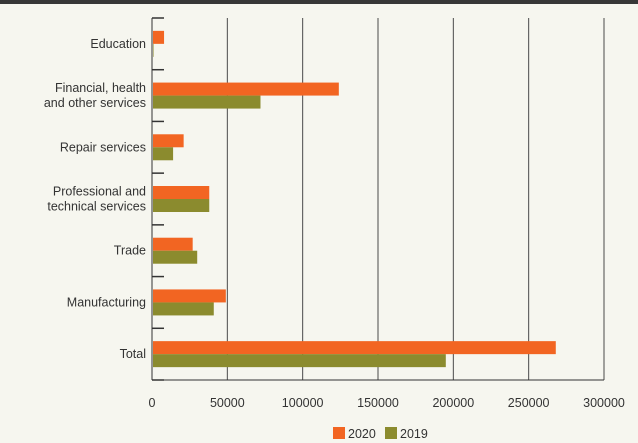 This screenshot has height=443, width=638. I want to click on legend-swatch-2019, so click(391, 433).